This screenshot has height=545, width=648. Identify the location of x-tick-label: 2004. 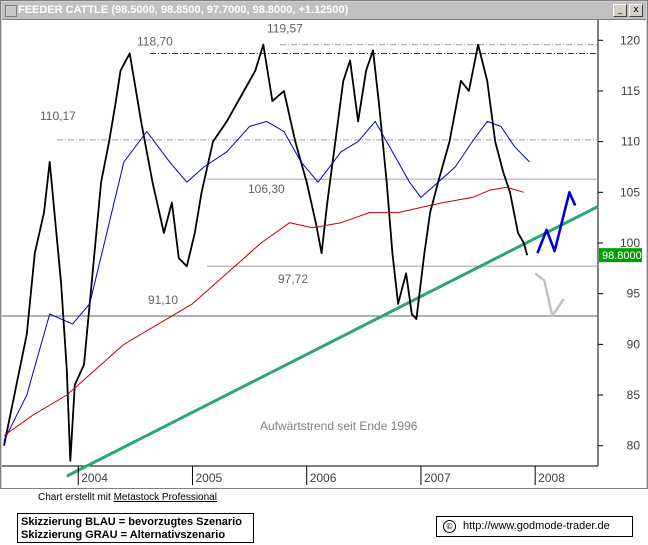
(94, 478).